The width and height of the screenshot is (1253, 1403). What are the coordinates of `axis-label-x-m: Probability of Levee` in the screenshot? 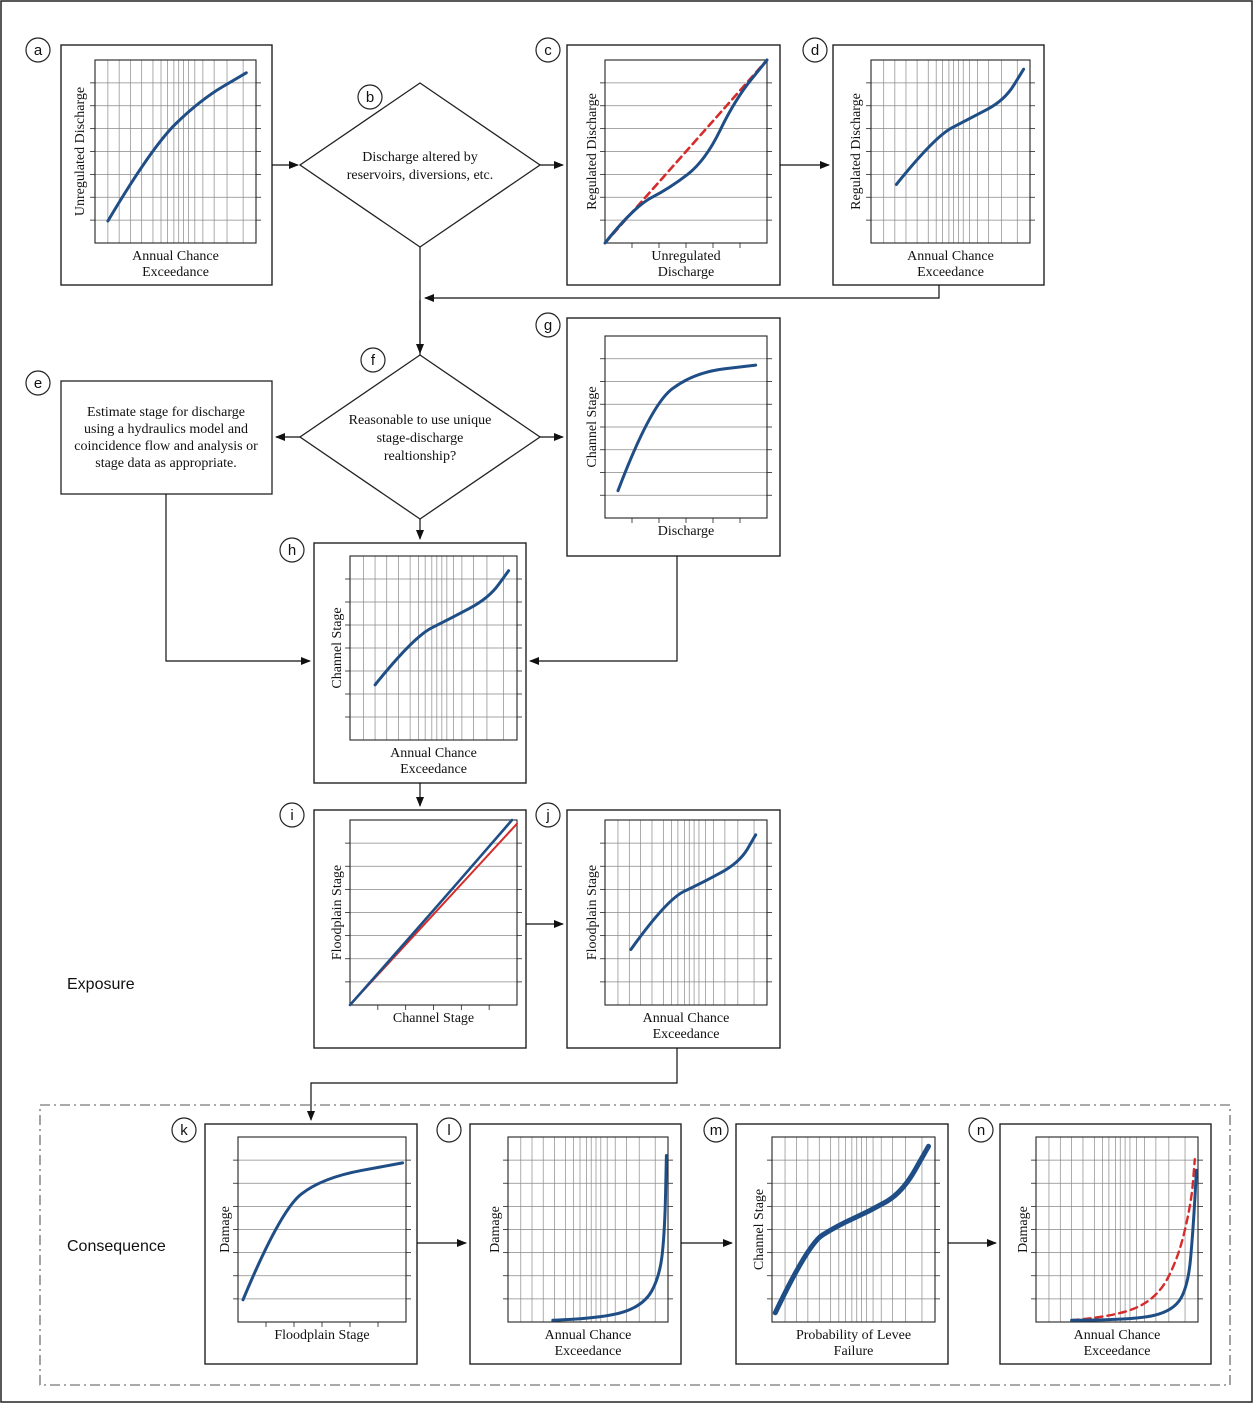 It's located at (853, 1335).